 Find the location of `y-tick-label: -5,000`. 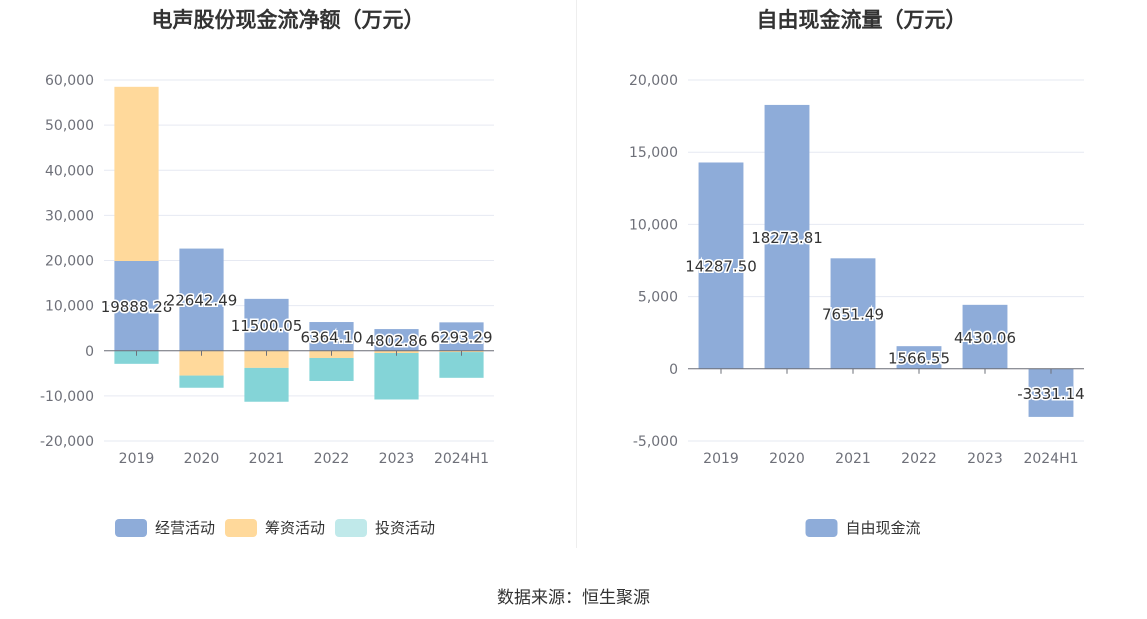

y-tick-label: -5,000 is located at coordinates (655, 442).